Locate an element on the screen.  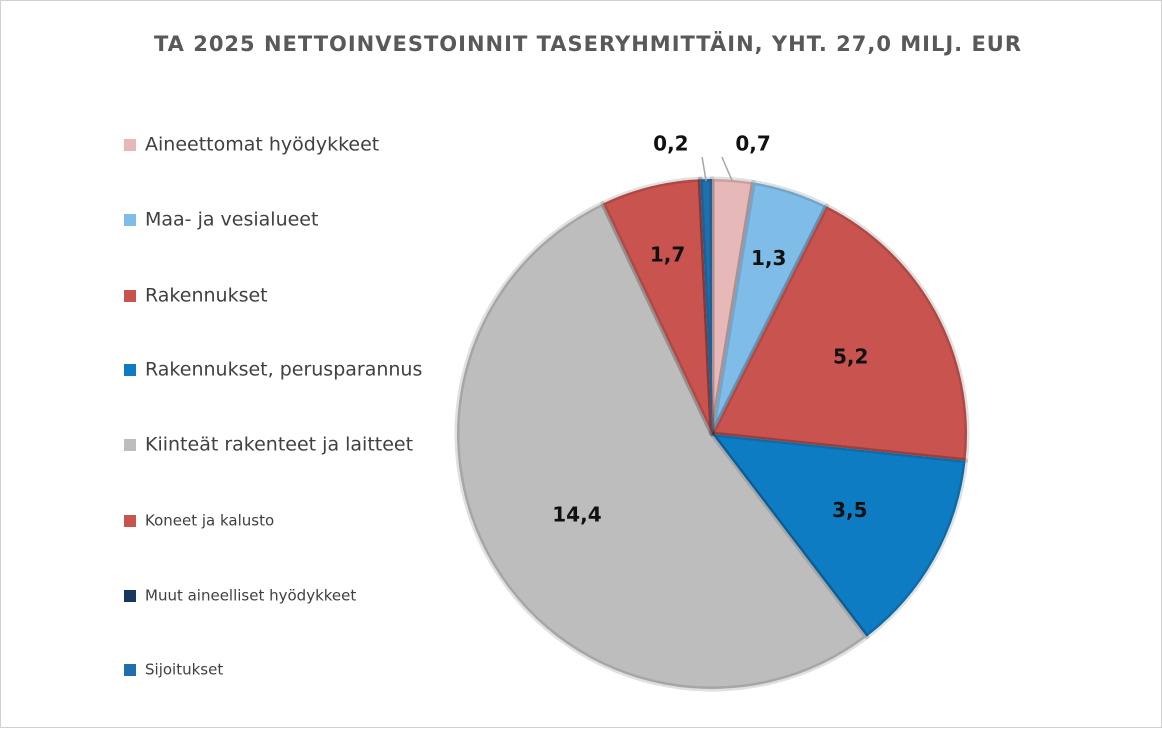
data-label: 5,2 is located at coordinates (850, 357).